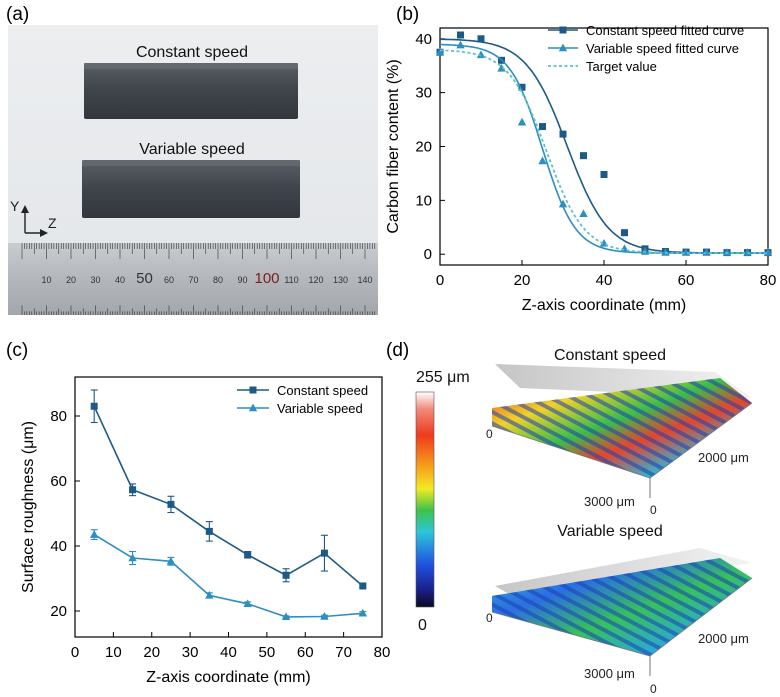 This screenshot has height=697, width=780. Describe the element at coordinates (315, 280) in the screenshot. I see `ruler-label-120: 120` at that location.